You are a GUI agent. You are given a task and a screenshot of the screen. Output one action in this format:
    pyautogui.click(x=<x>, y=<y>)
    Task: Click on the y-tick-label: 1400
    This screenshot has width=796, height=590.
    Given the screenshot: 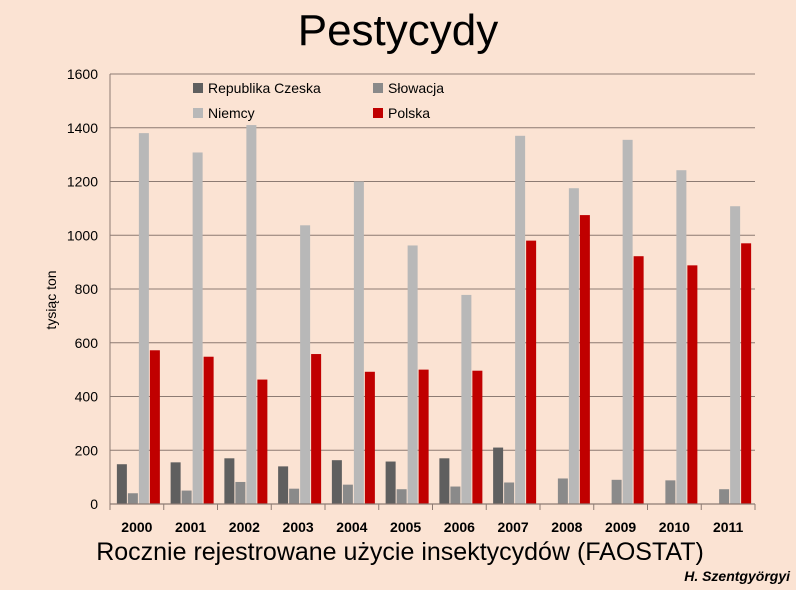 What is the action you would take?
    pyautogui.click(x=82, y=128)
    